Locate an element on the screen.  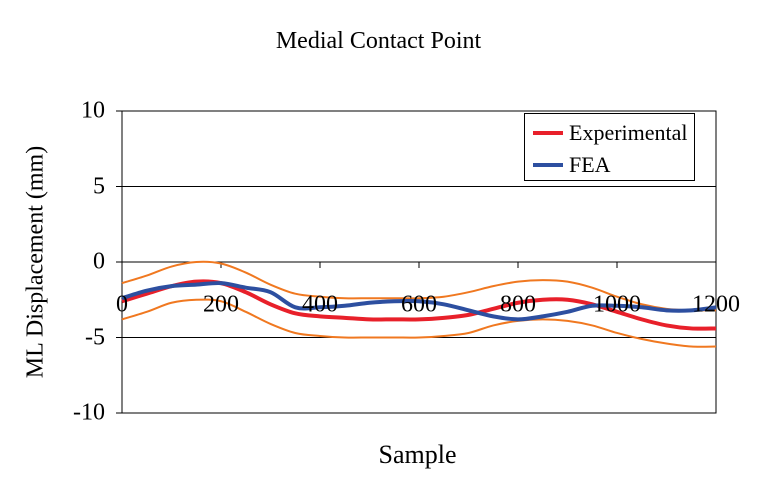
legend-swatch-experimental is located at coordinates (548, 133).